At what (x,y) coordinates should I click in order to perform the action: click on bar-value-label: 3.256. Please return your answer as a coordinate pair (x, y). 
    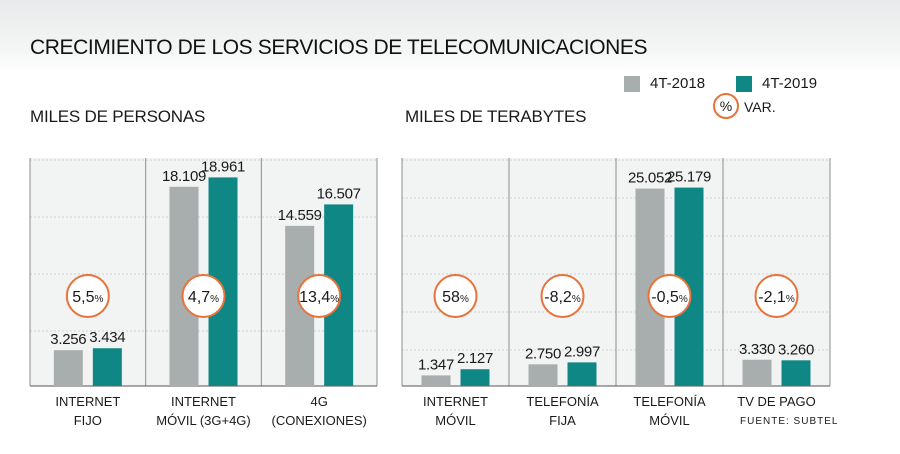
    Looking at the image, I should click on (68, 339).